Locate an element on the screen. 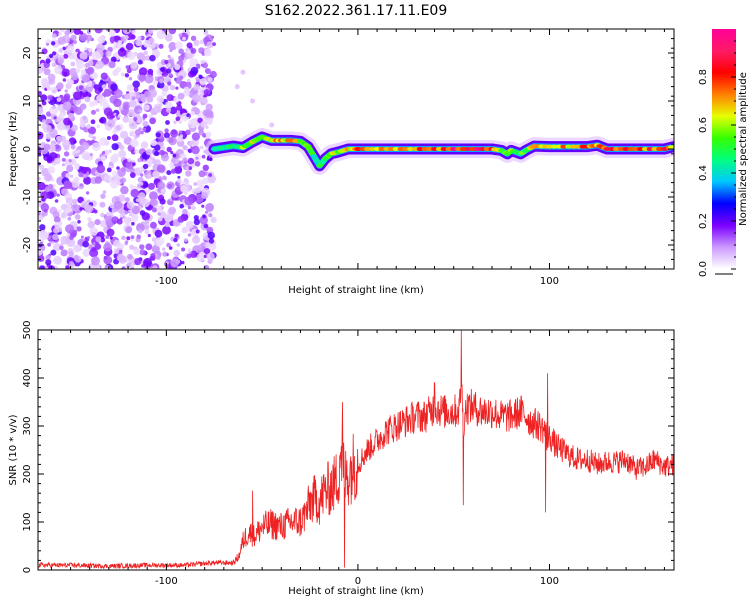 This screenshot has height=600, width=750. y-tick-label: 500 is located at coordinates (27, 329).